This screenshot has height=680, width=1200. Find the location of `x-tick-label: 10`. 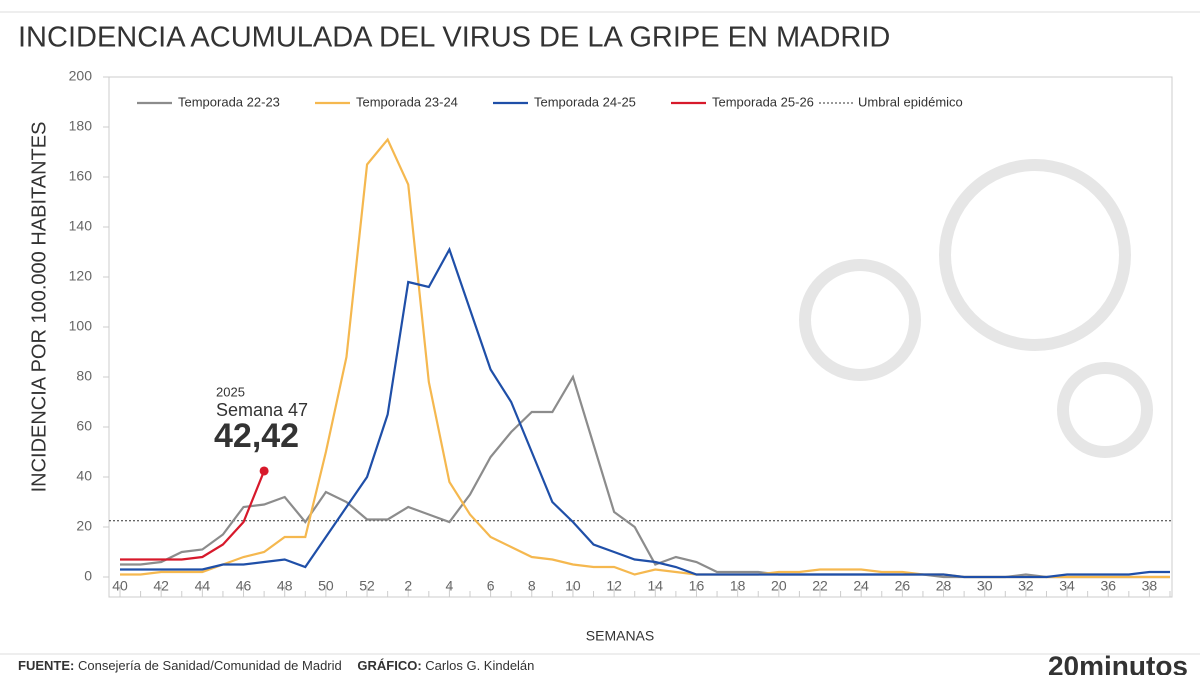

x-tick-label: 10 is located at coordinates (573, 586).